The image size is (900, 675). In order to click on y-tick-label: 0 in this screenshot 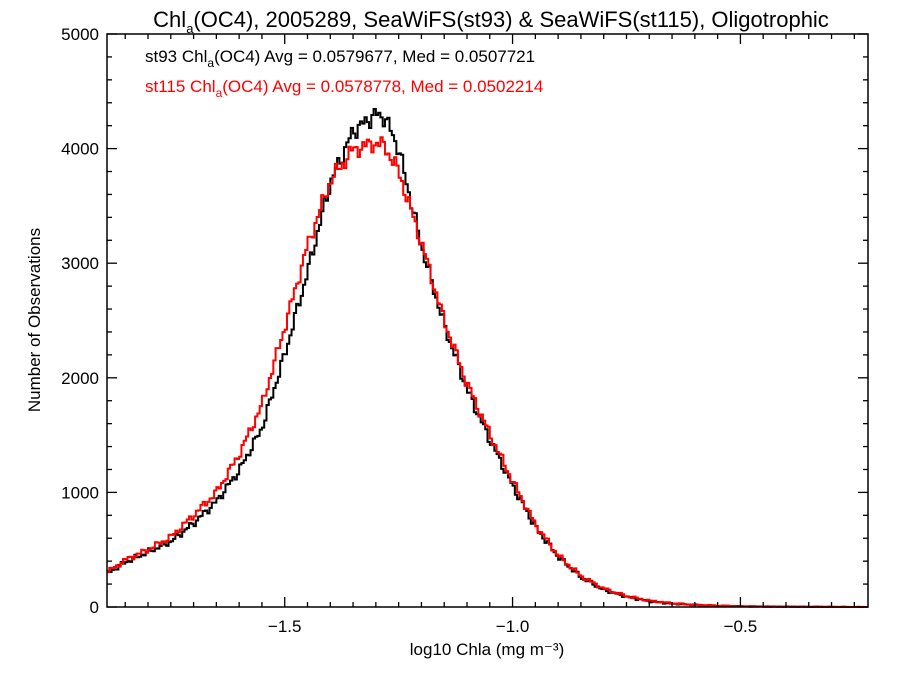, I will do `click(94, 607)`.